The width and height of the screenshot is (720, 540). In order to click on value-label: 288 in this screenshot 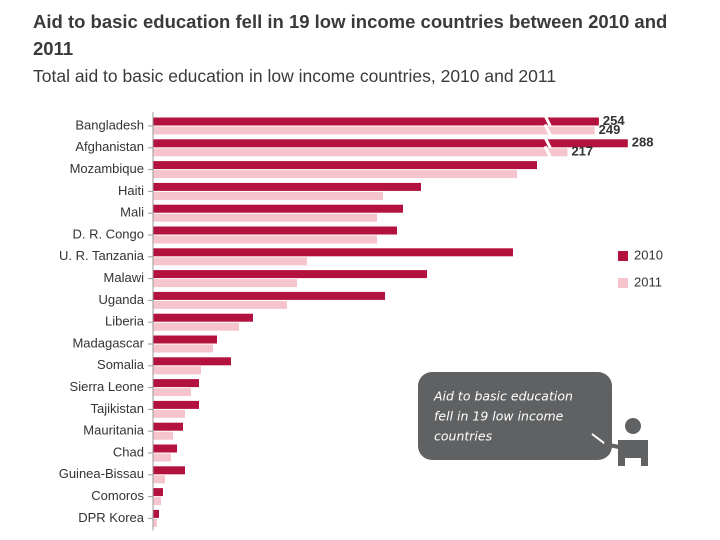, I will do `click(643, 142)`.